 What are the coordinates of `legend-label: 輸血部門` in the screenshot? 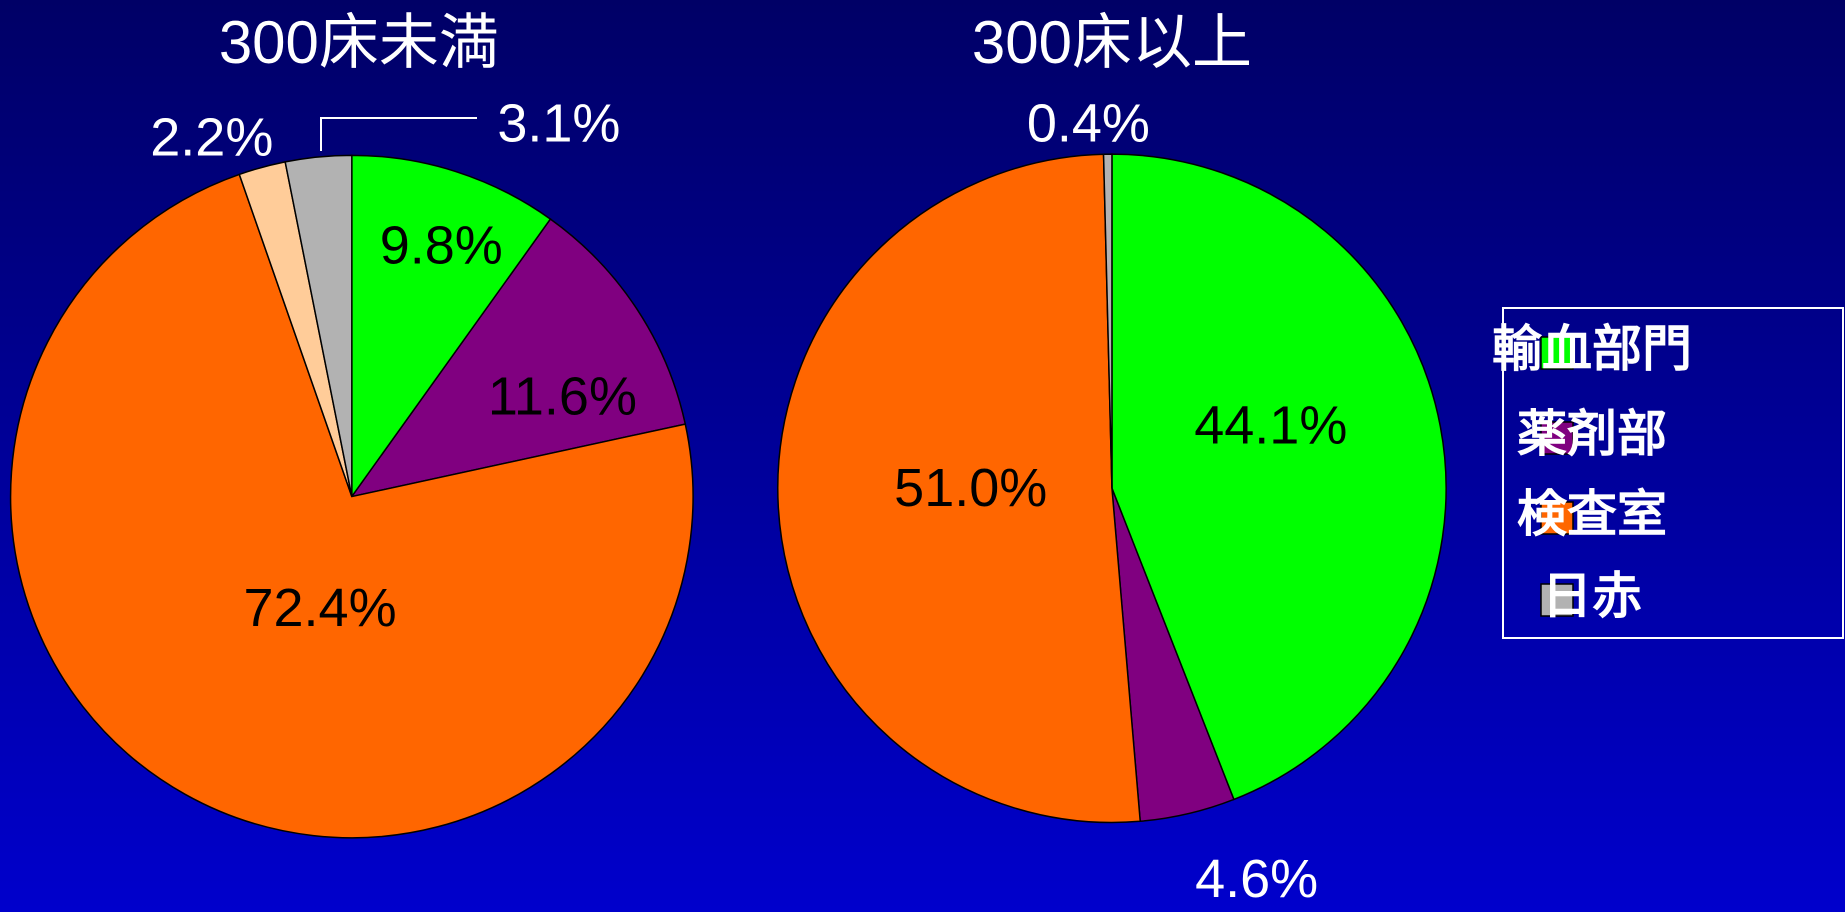 It's located at (1592, 349).